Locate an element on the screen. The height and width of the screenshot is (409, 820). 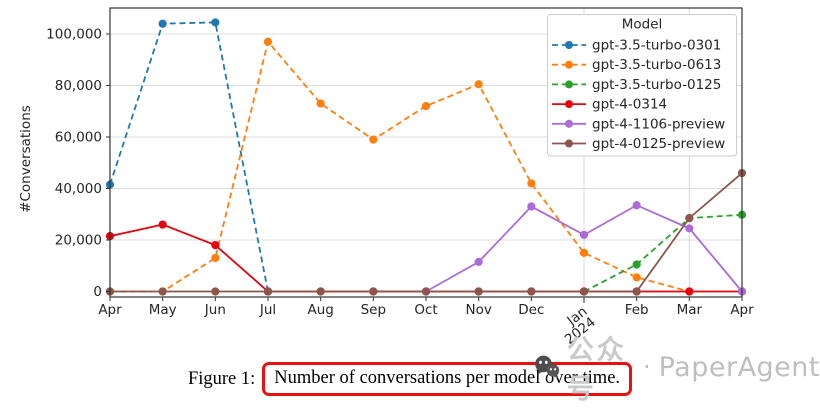
y-tick-label: 20,000 is located at coordinates (78, 241).